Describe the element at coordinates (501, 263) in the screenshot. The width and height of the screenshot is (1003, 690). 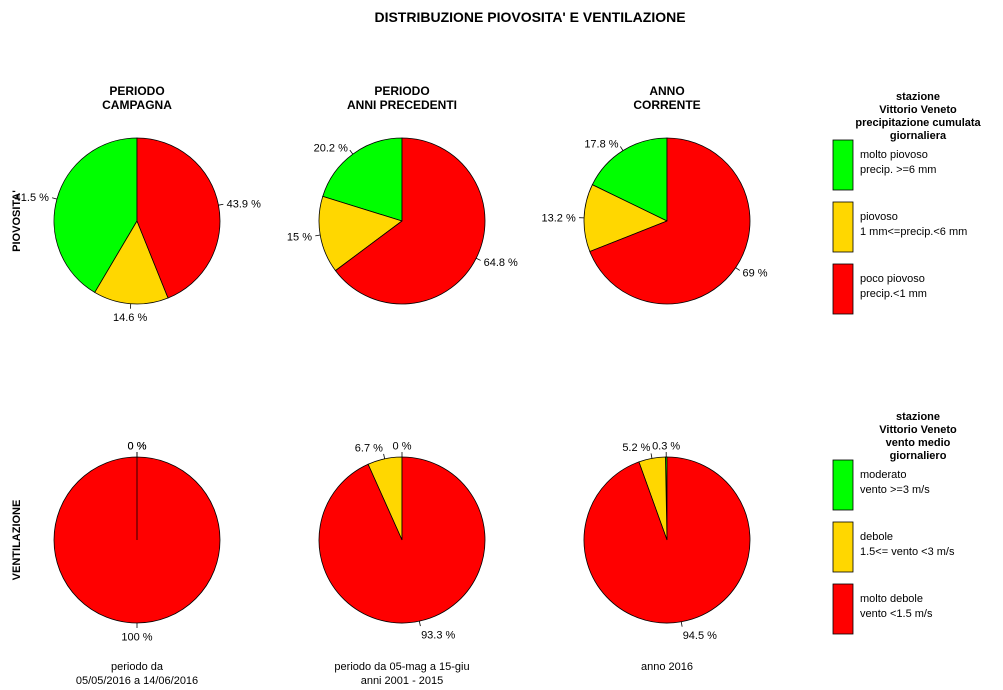
I see `data-label: 64.8 %` at that location.